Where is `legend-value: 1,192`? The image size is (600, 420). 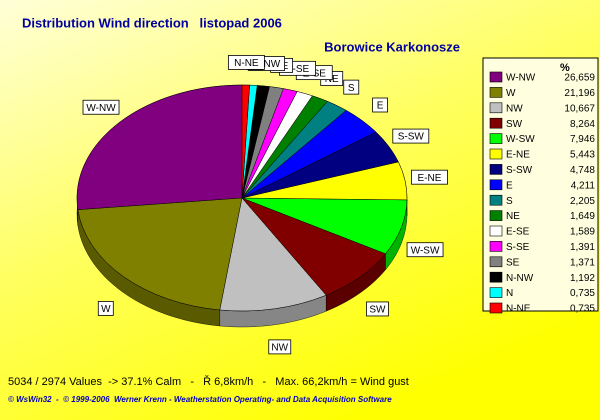
legend-value: 1,192 is located at coordinates (582, 278).